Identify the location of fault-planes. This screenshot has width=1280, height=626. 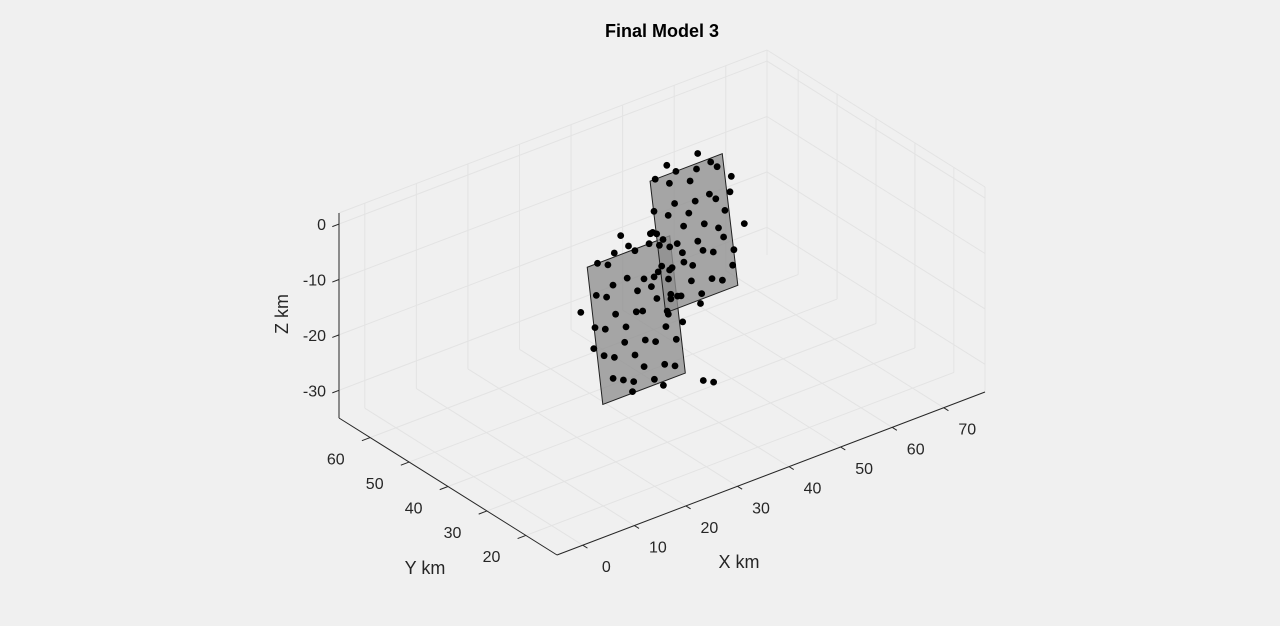
(662, 279).